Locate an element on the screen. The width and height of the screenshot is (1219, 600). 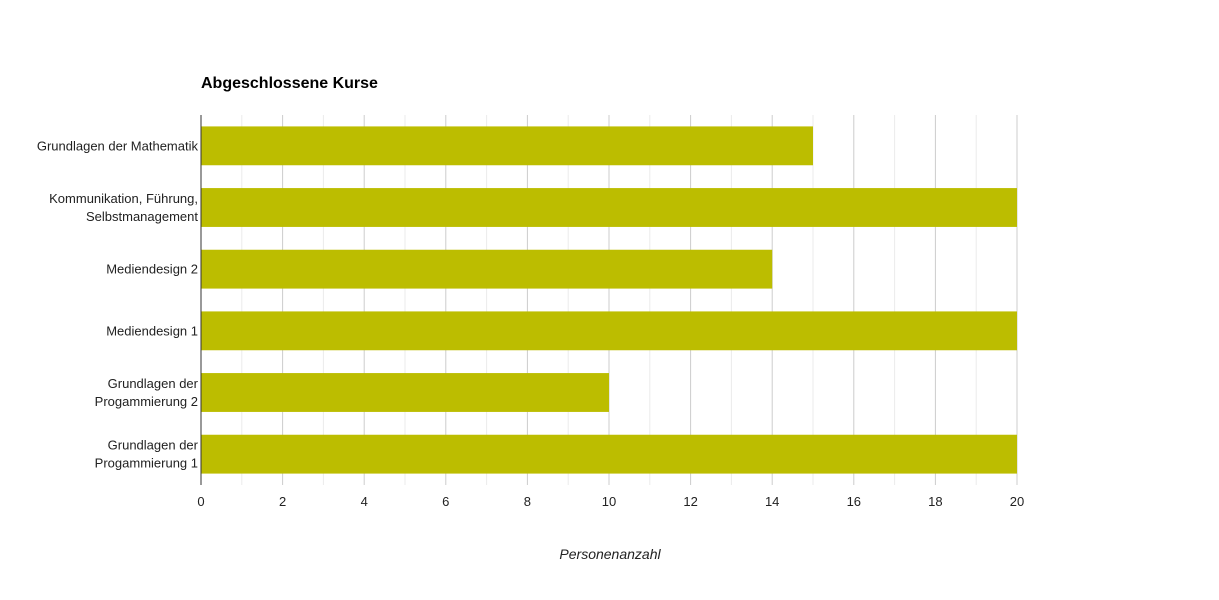
category-label: Grundlagen der Progammierung 2 is located at coordinates (147, 392).